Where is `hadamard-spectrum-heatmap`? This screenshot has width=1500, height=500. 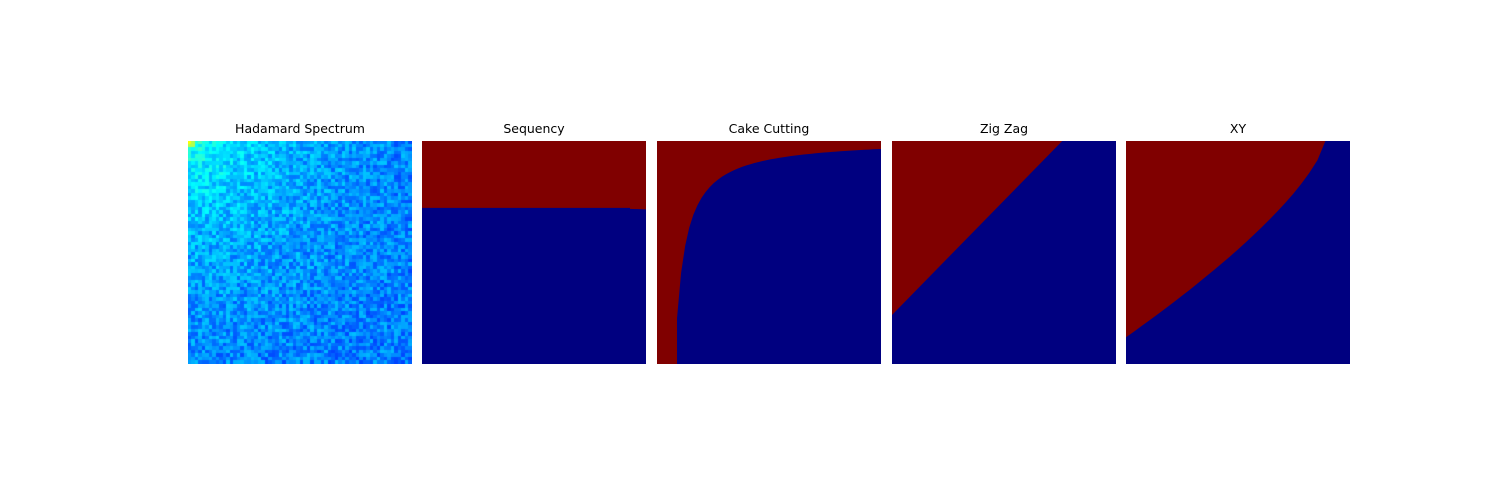
hadamard-spectrum-heatmap is located at coordinates (300, 252).